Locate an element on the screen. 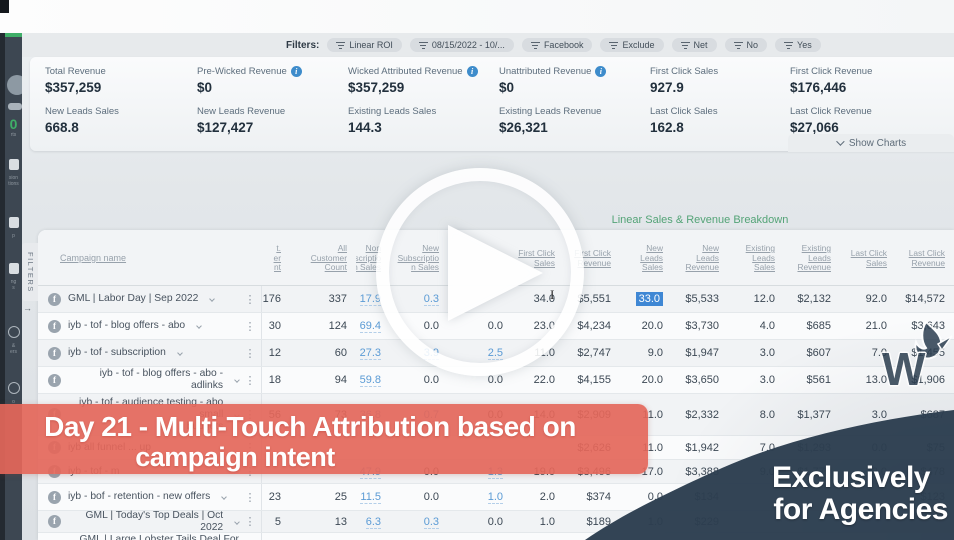 Image resolution: width=954 pixels, height=540 pixels. cell-col-9: 3.0 is located at coordinates (756, 353).